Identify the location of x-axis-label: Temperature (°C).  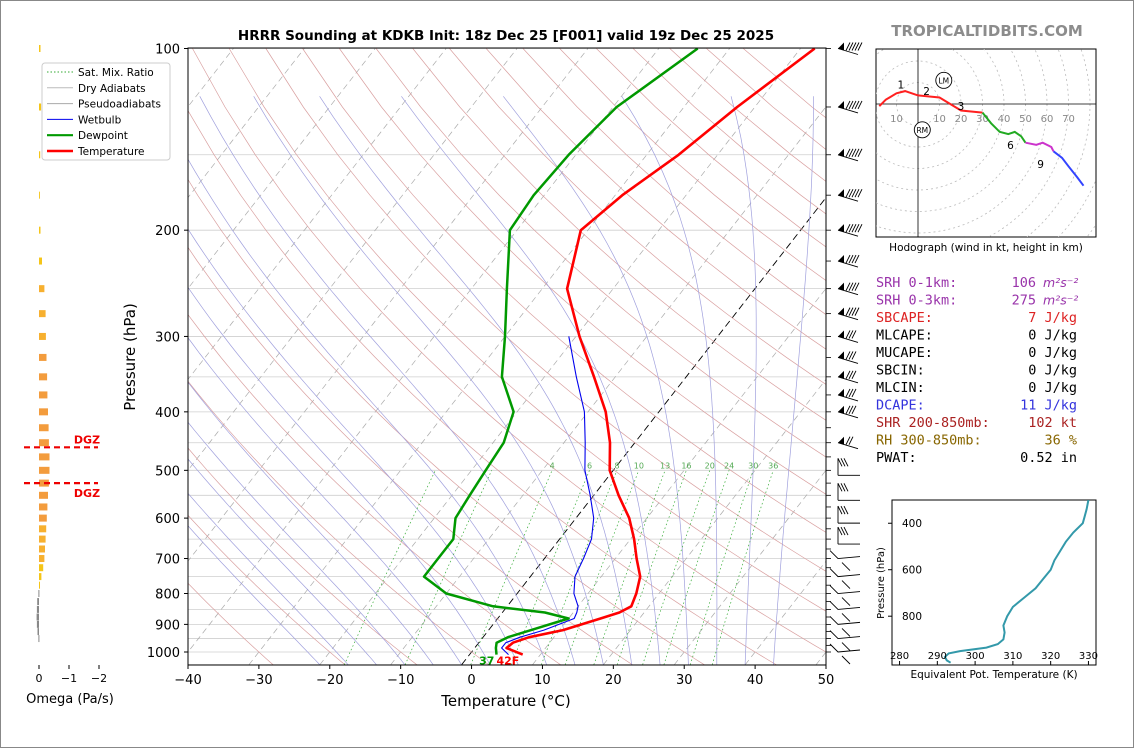
(505, 701).